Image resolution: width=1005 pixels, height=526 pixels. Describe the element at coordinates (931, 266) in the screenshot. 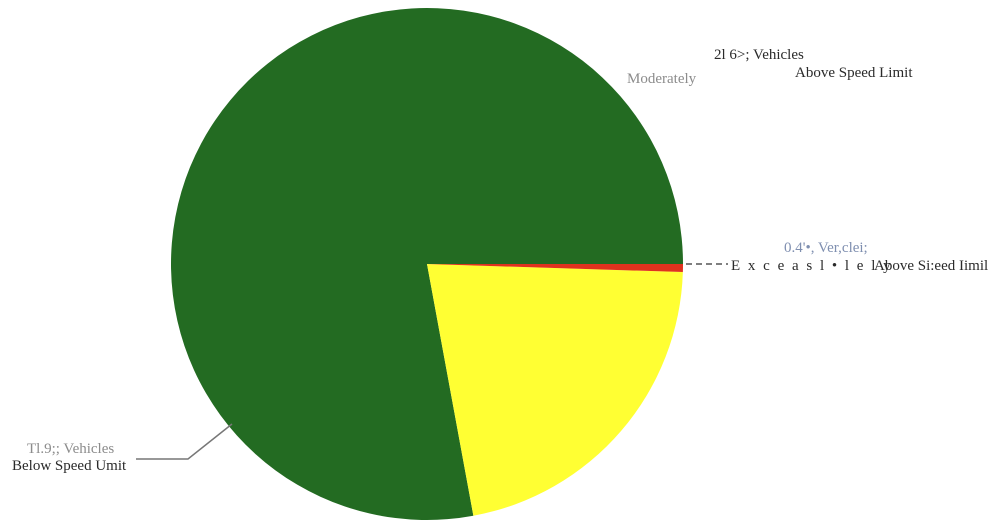

I see `slice-label-excessive-line3: Above Si:eed Iimil` at that location.